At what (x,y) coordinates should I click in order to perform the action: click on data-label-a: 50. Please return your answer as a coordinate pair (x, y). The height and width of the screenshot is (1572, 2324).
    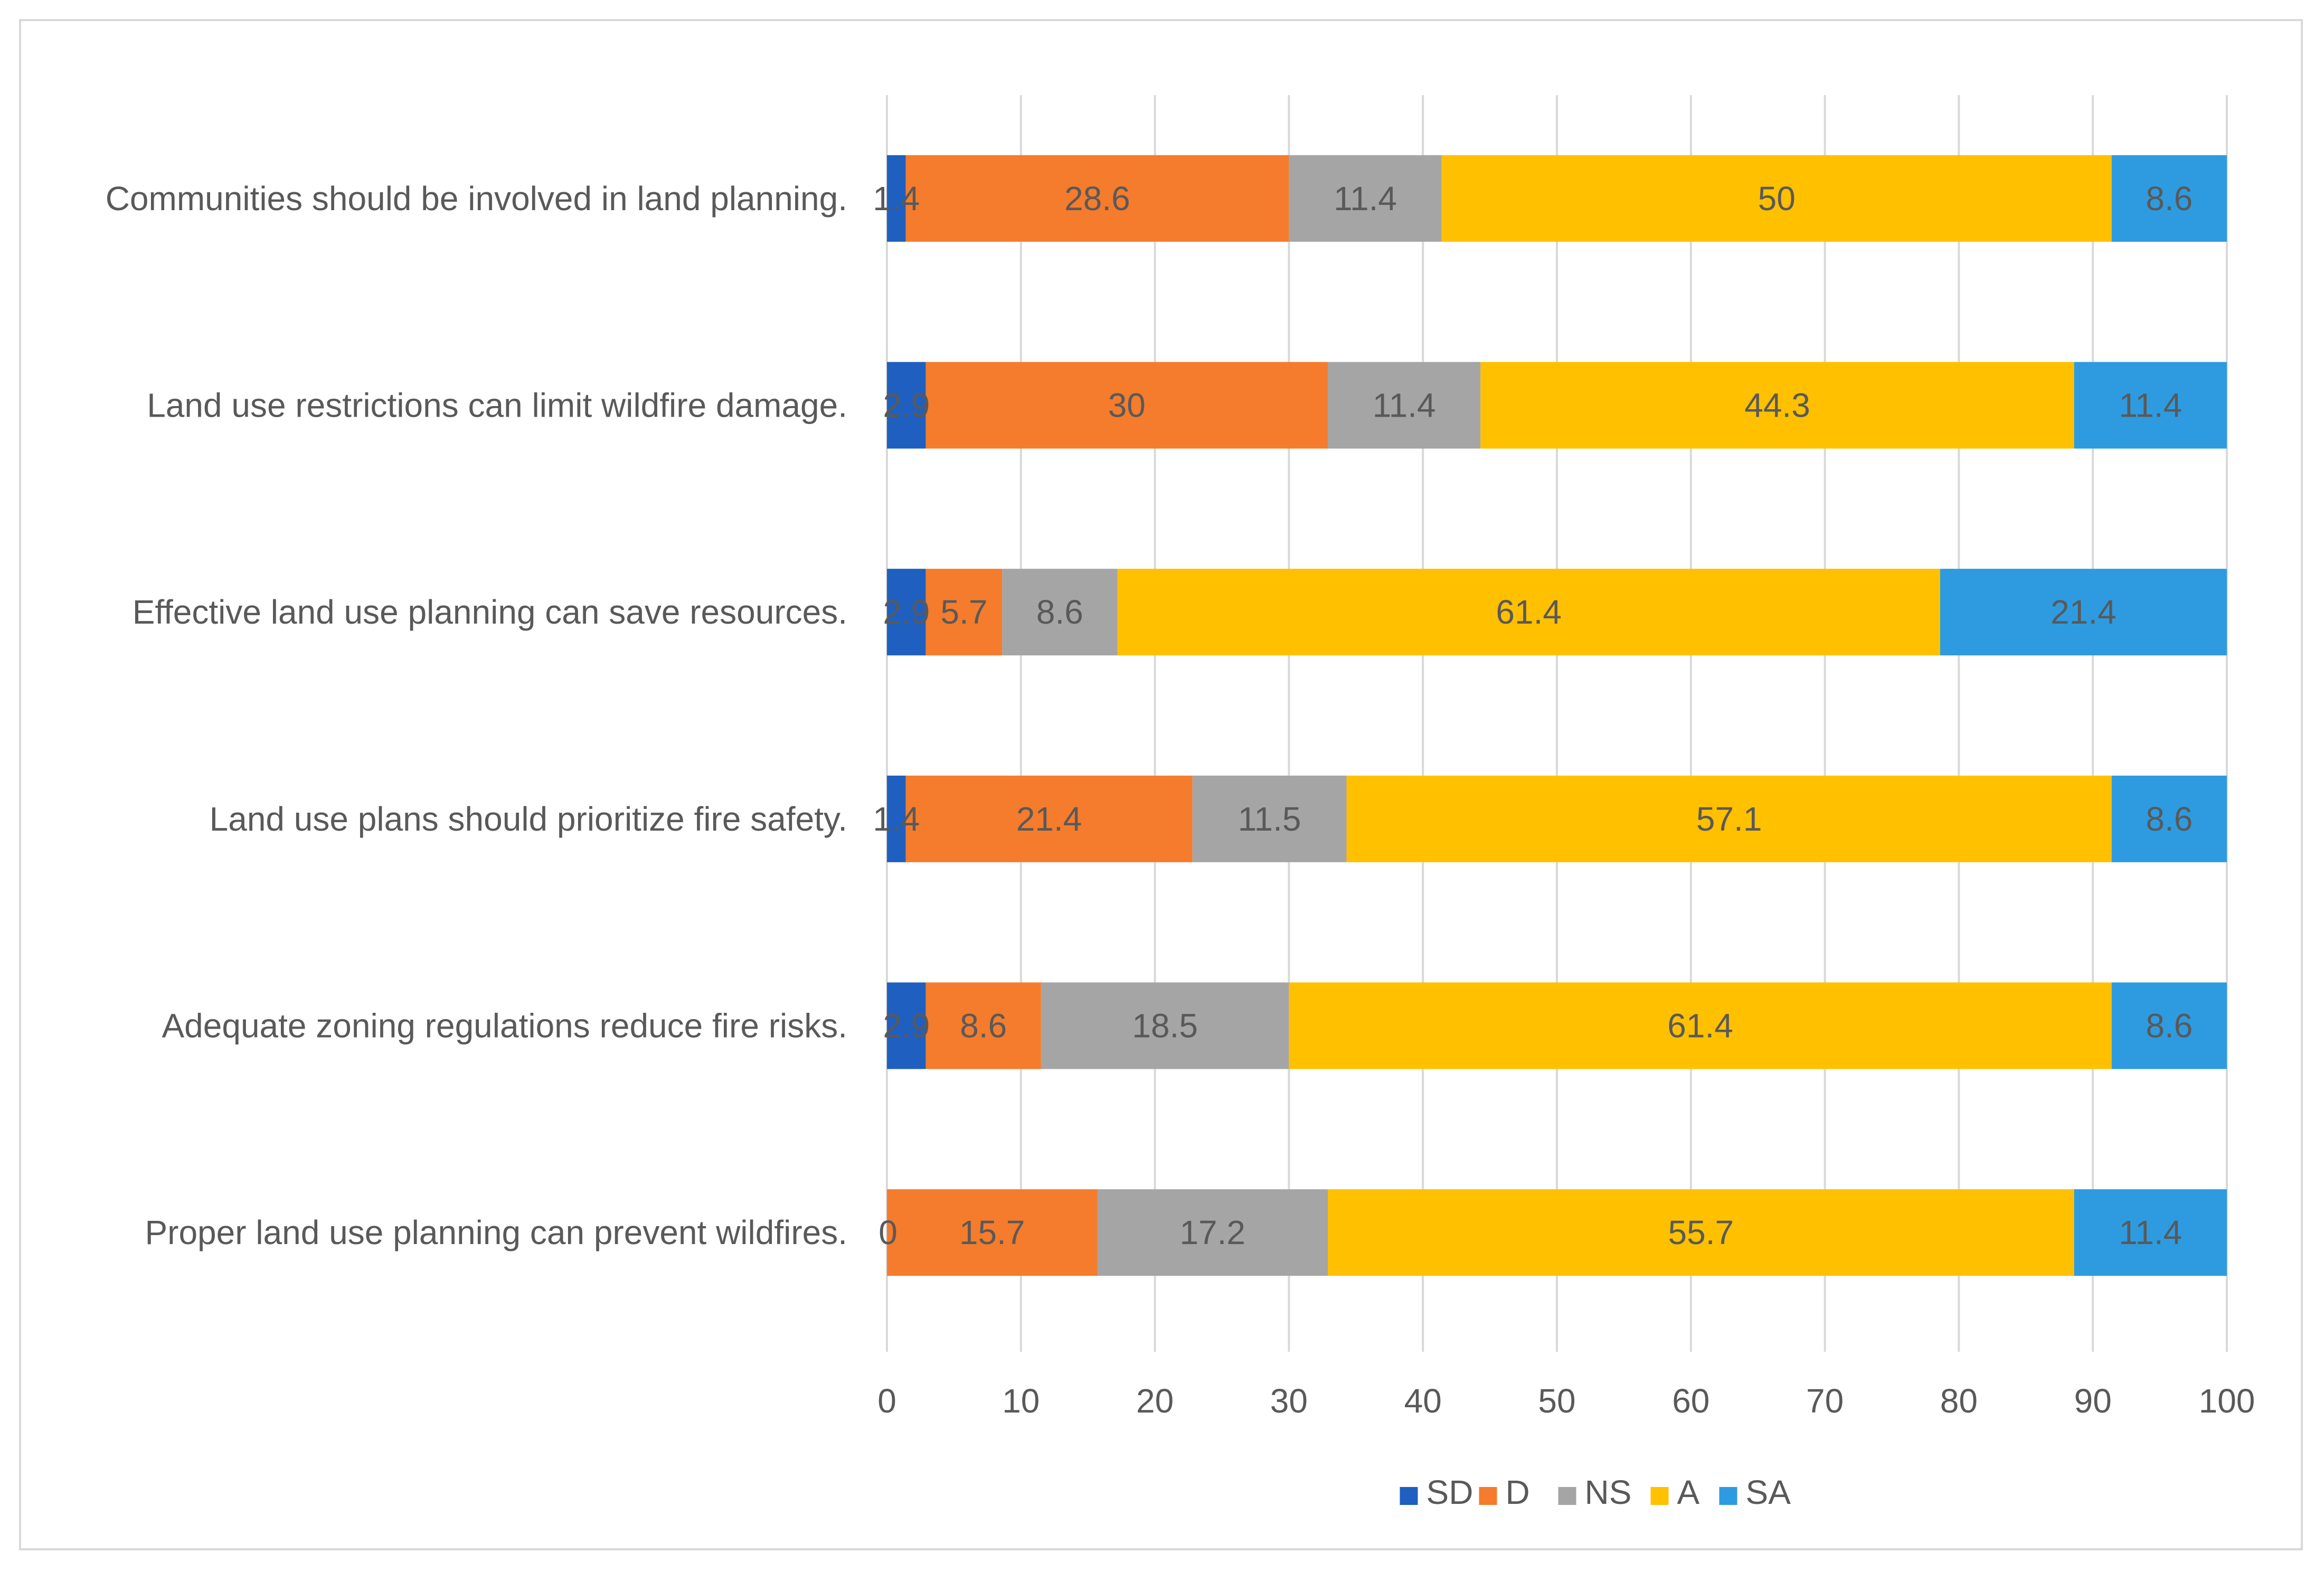
    Looking at the image, I should click on (1777, 199).